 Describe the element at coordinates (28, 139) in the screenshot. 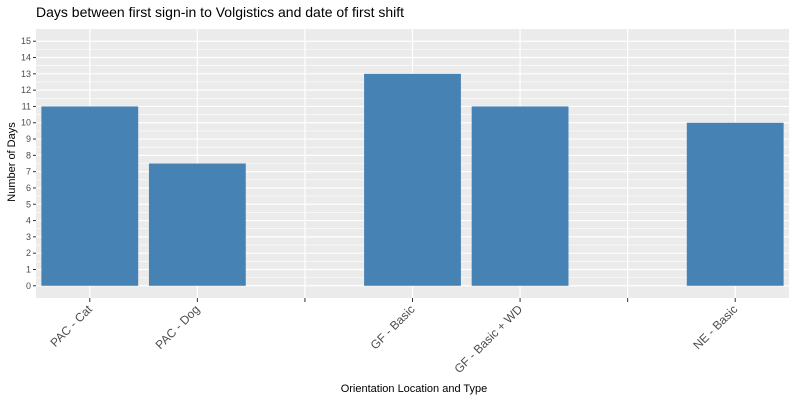

I see `y-tick-label: 9` at that location.